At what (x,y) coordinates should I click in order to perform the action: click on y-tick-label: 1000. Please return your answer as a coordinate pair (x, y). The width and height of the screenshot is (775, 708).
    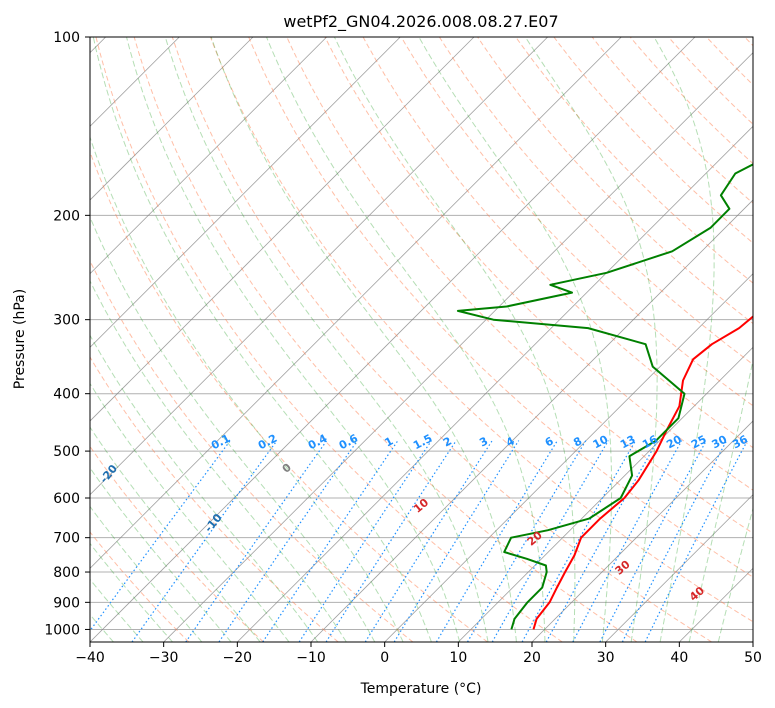
    Looking at the image, I should click on (62, 630).